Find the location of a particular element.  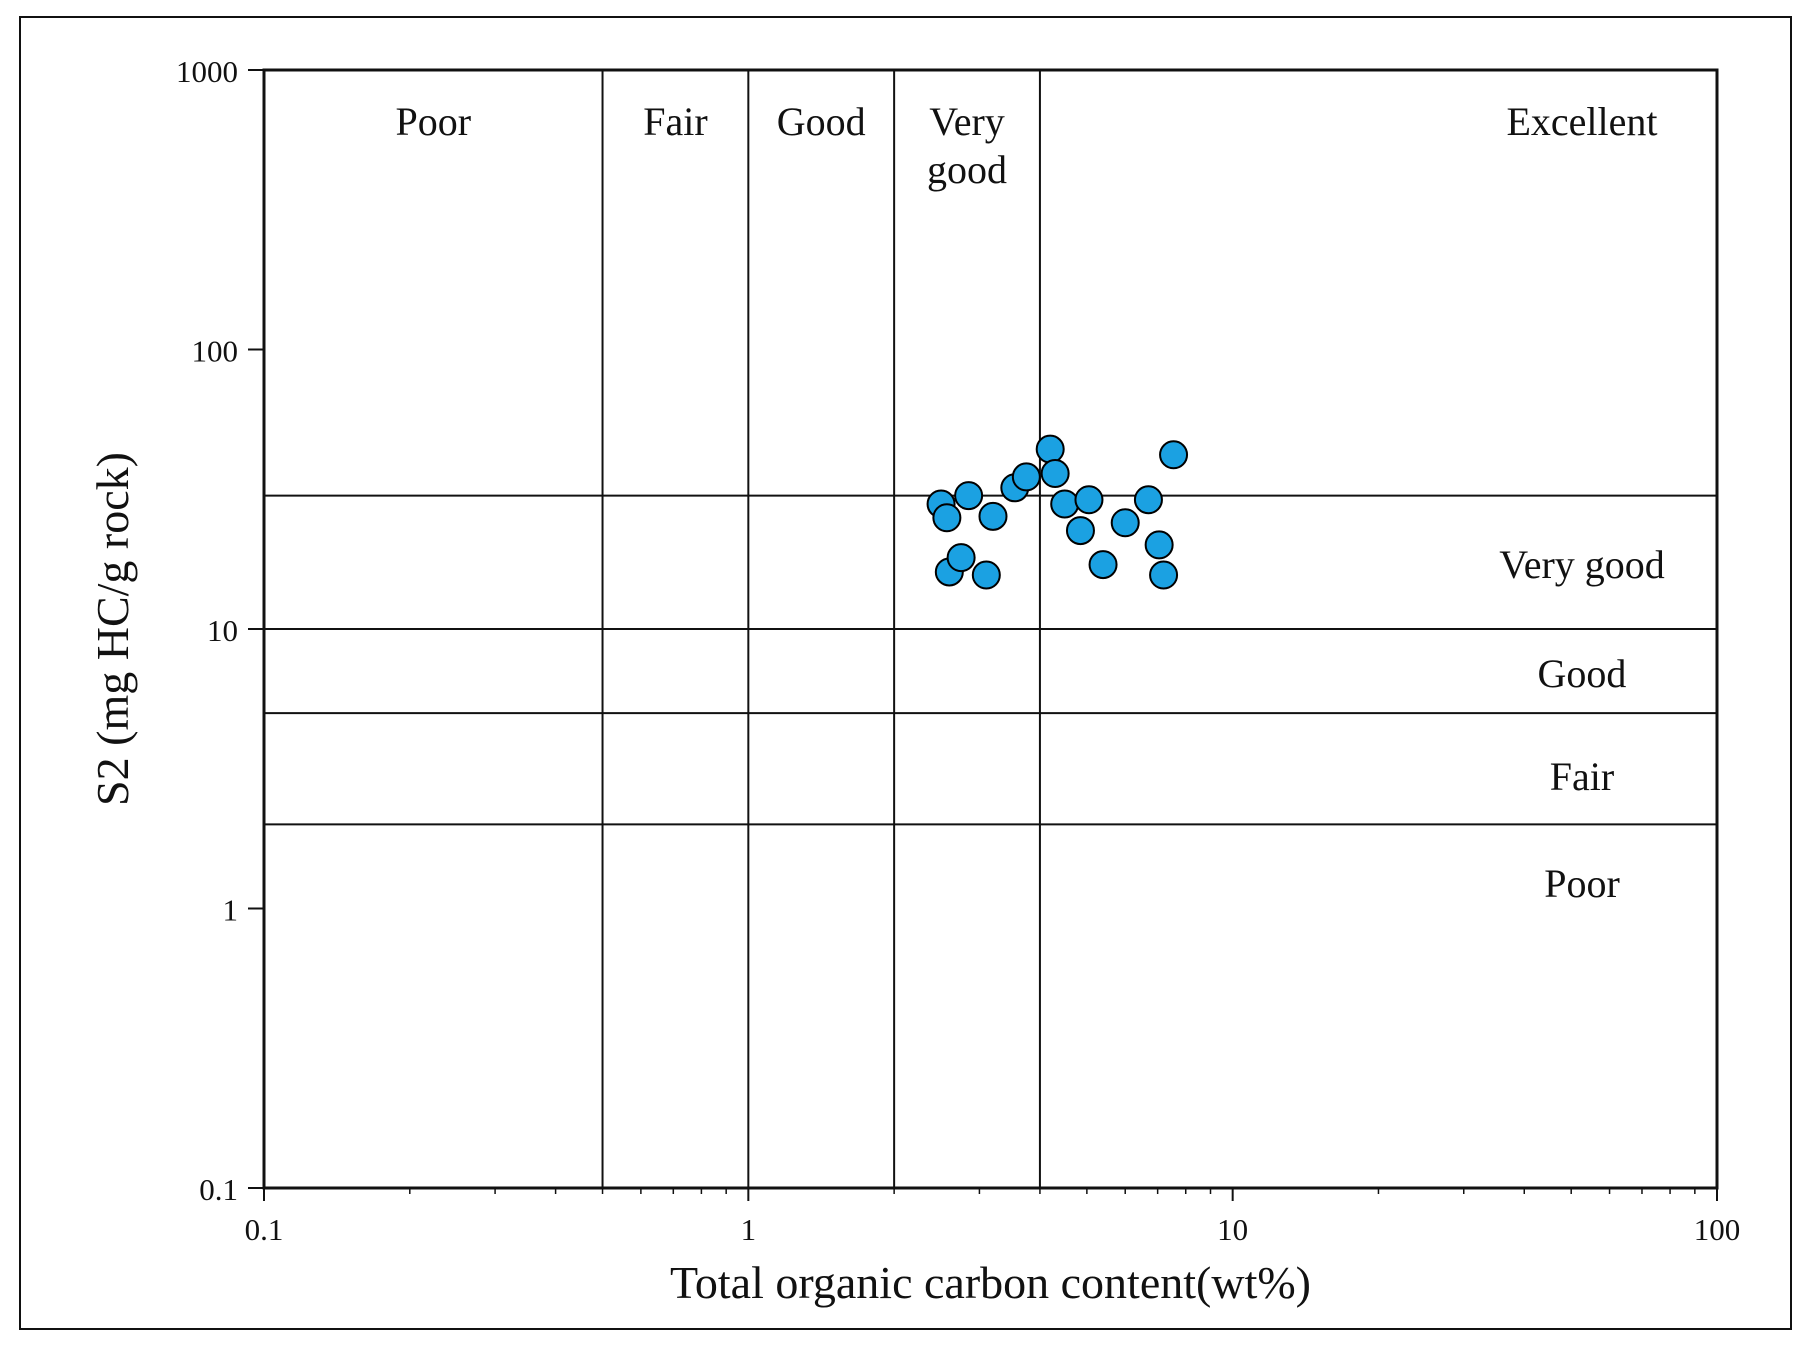

x-region-label-line: Very is located at coordinates (967, 121).